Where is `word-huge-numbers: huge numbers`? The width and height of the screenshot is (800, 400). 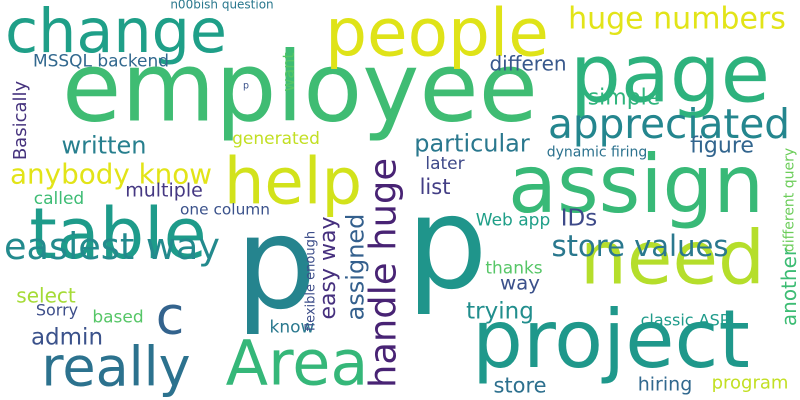 word-huge-numbers: huge numbers is located at coordinates (677, 19).